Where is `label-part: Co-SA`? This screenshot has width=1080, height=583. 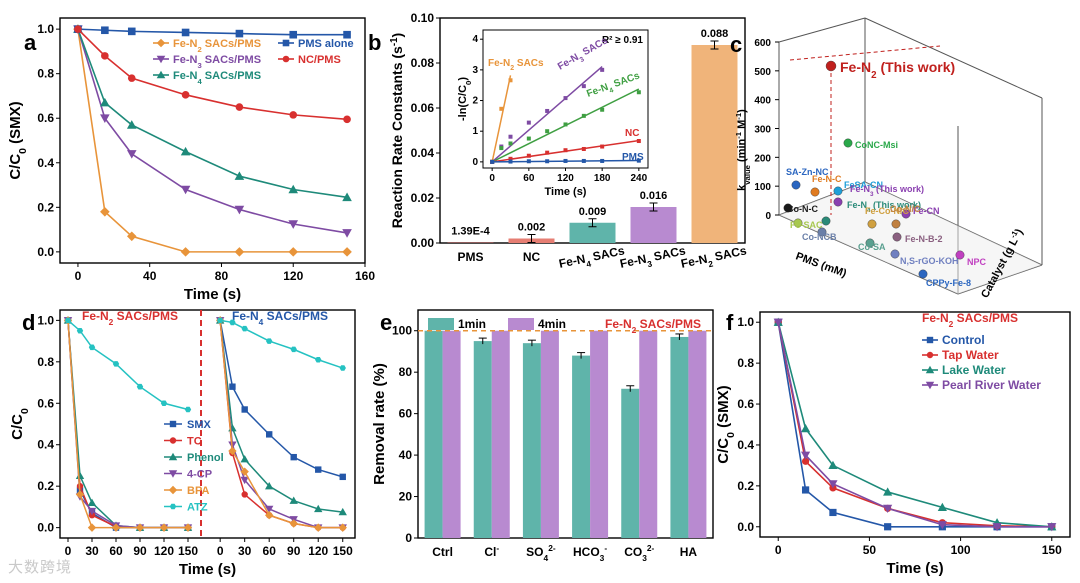
label-part: Co-SA is located at coordinates (872, 247).